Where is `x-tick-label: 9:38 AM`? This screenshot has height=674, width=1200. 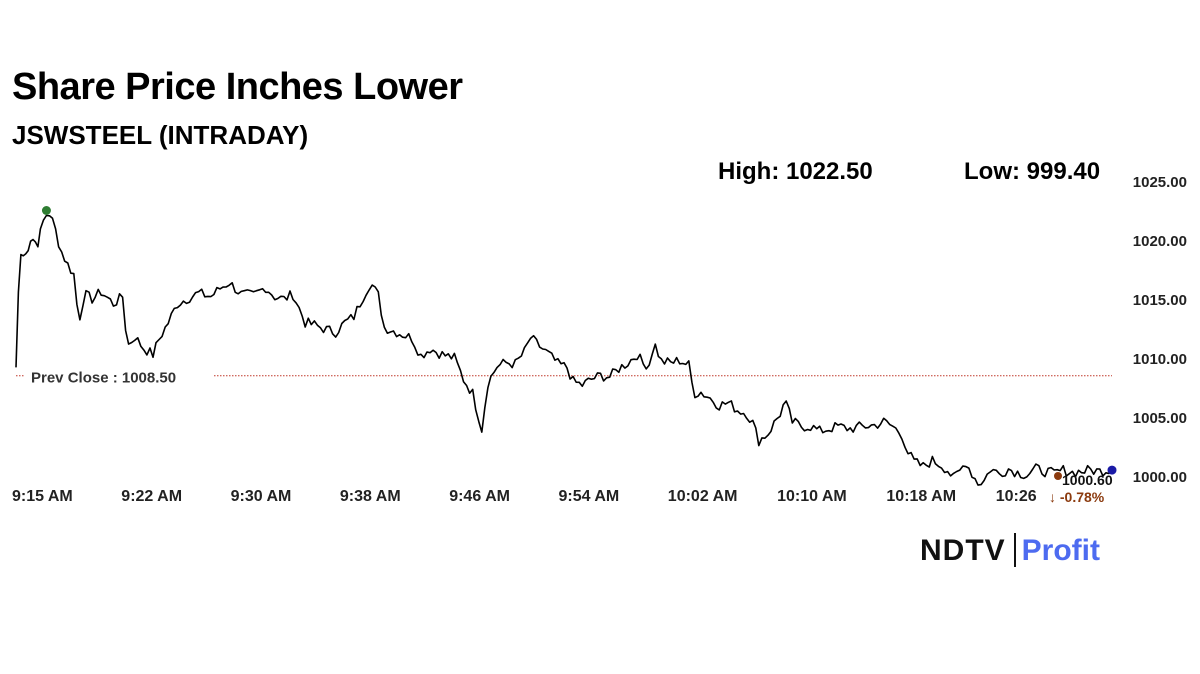 x-tick-label: 9:38 AM is located at coordinates (370, 496).